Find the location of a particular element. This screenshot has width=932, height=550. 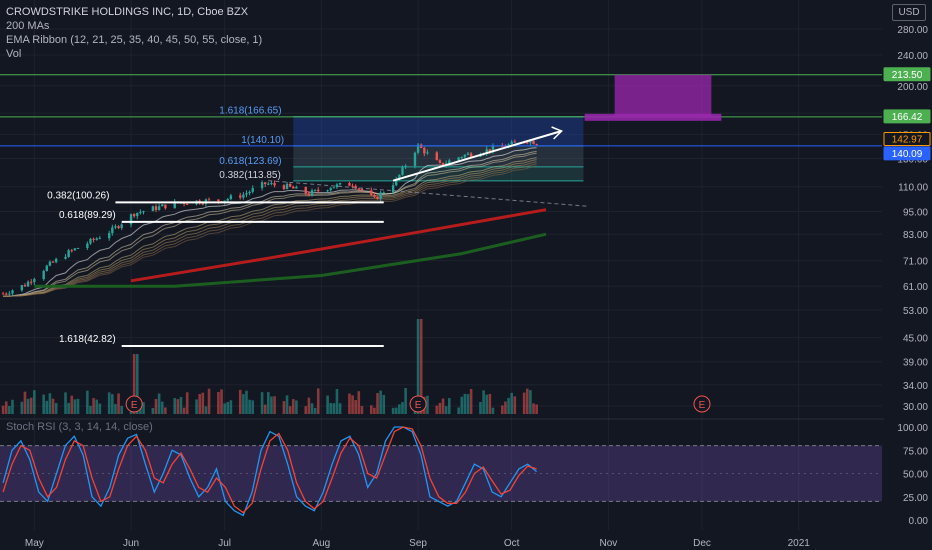

fib-right-label: 0.618(123.69) is located at coordinates (250, 161).